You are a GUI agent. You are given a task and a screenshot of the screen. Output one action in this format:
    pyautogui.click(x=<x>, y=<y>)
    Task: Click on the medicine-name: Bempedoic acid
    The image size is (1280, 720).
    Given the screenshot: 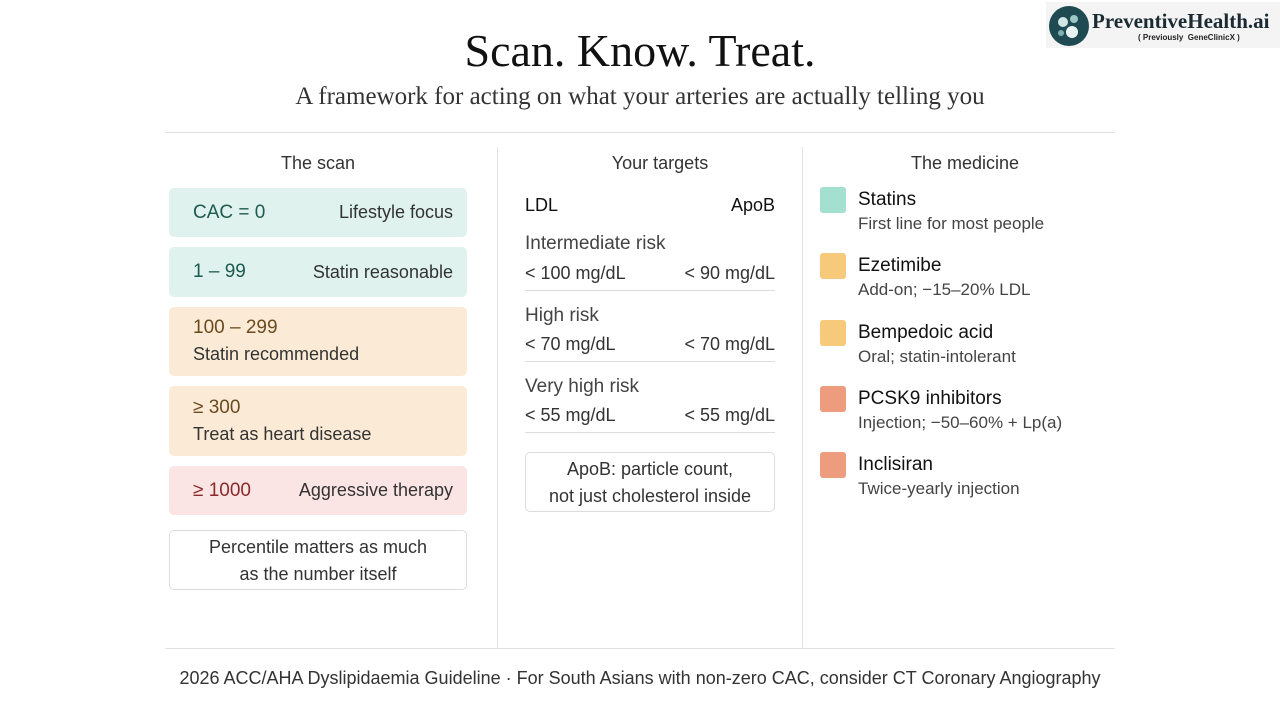 What is the action you would take?
    pyautogui.click(x=926, y=332)
    